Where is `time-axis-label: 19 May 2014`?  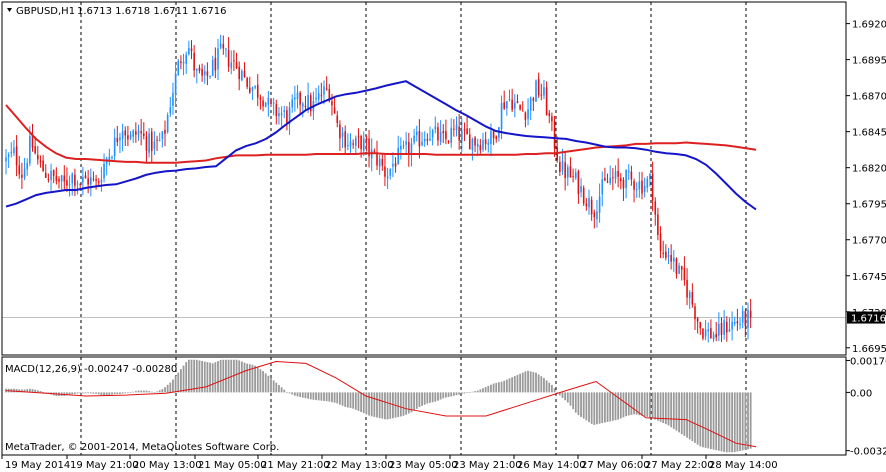 time-axis-label: 19 May 2014 is located at coordinates (37, 465).